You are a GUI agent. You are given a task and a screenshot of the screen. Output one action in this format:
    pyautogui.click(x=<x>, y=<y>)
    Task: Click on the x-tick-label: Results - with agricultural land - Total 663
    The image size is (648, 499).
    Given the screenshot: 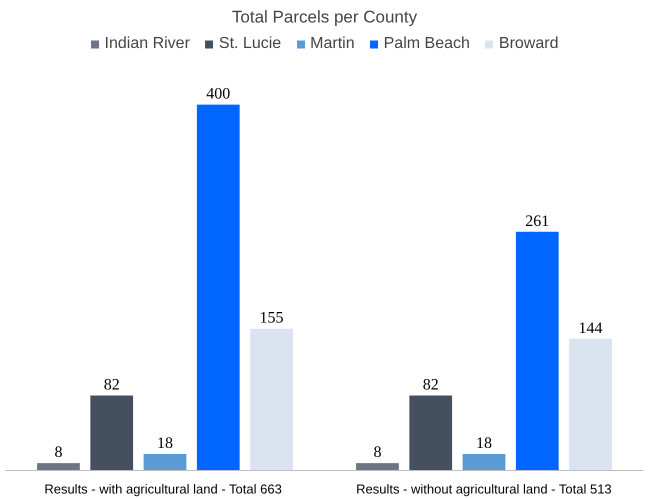 What is the action you would take?
    pyautogui.click(x=163, y=489)
    